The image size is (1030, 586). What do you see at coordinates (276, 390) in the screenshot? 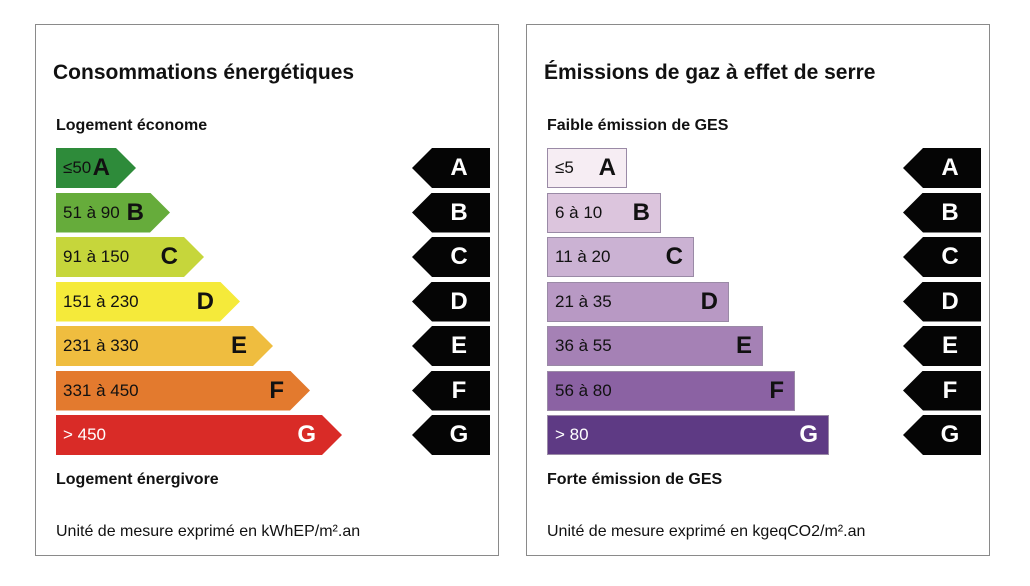
I see `energy-class-letter: F` at bounding box center [276, 390].